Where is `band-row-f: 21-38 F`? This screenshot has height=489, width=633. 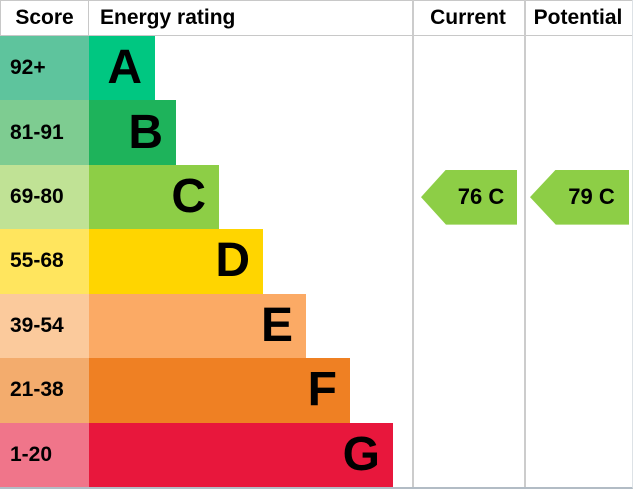
band-row-f: 21-38 F is located at coordinates (316, 390).